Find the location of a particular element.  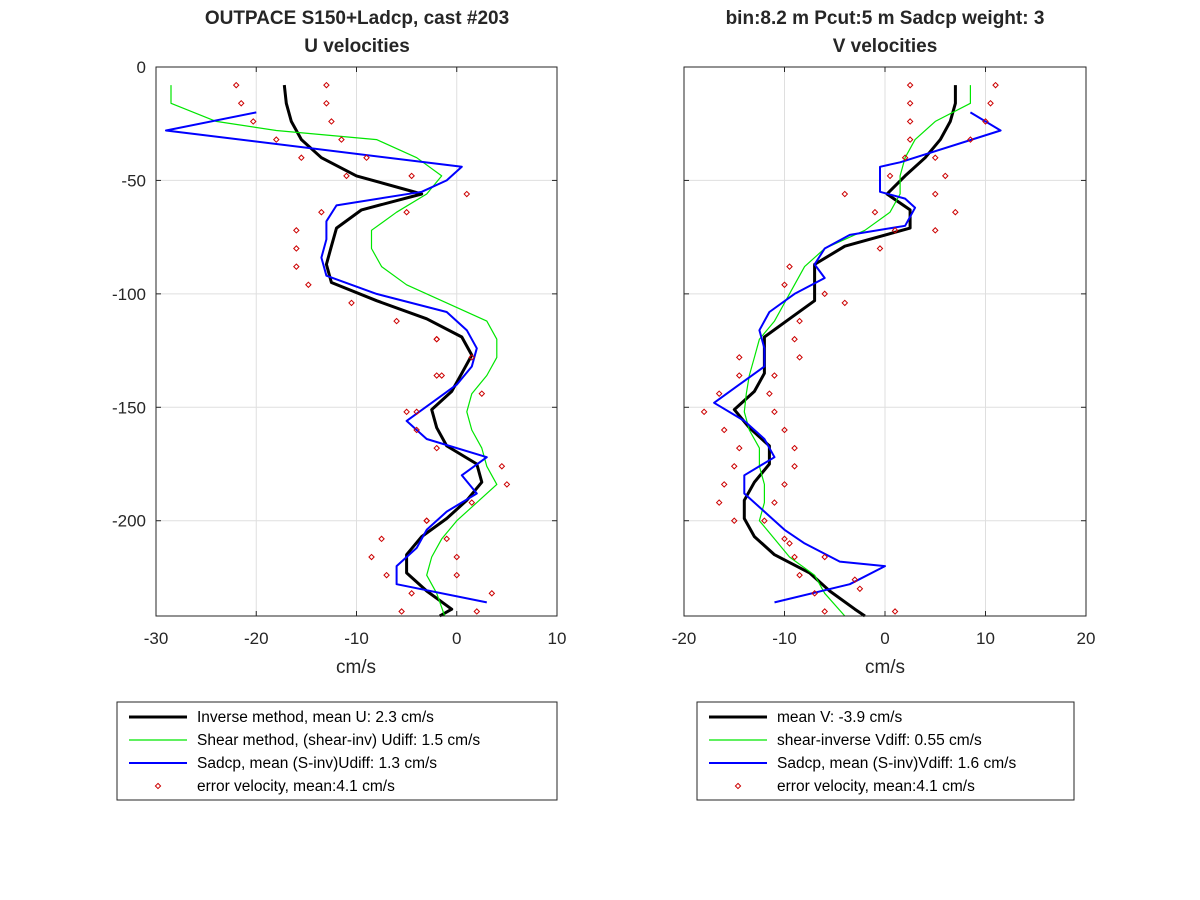

legend-label: Sadcp, mean (S-inv)Vdiff: 1.6 cm/s is located at coordinates (896, 763).